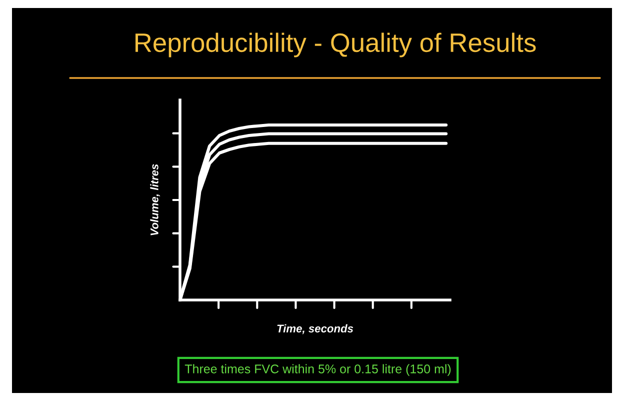 The image size is (625, 401). I want to click on x-axis-title: Time, seconds, so click(315, 329).